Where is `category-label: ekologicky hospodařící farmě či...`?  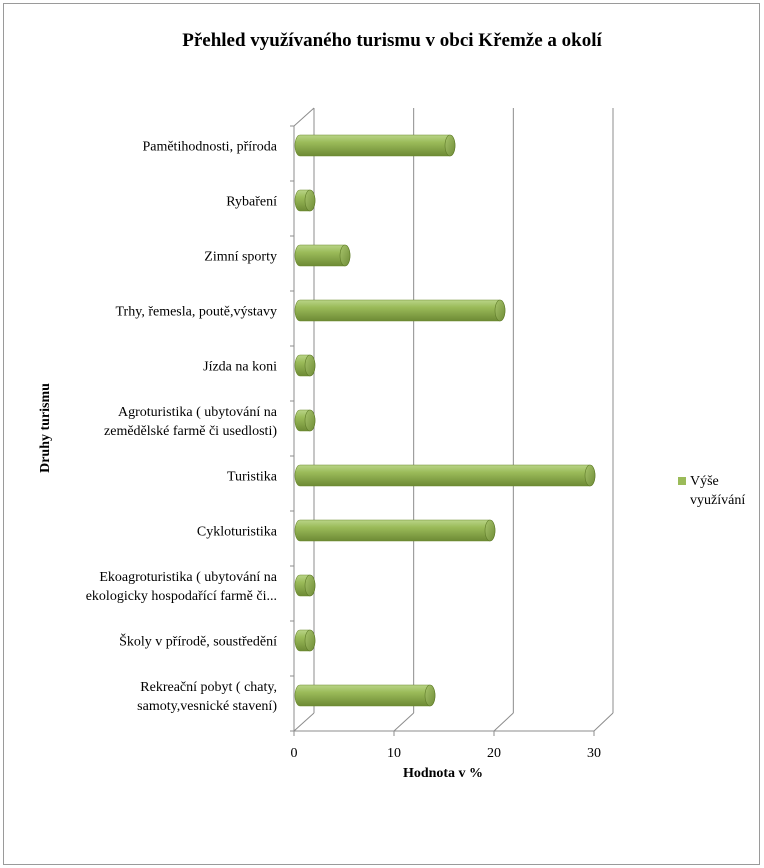 category-label: ekologicky hospodařící farmě či... is located at coordinates (181, 596).